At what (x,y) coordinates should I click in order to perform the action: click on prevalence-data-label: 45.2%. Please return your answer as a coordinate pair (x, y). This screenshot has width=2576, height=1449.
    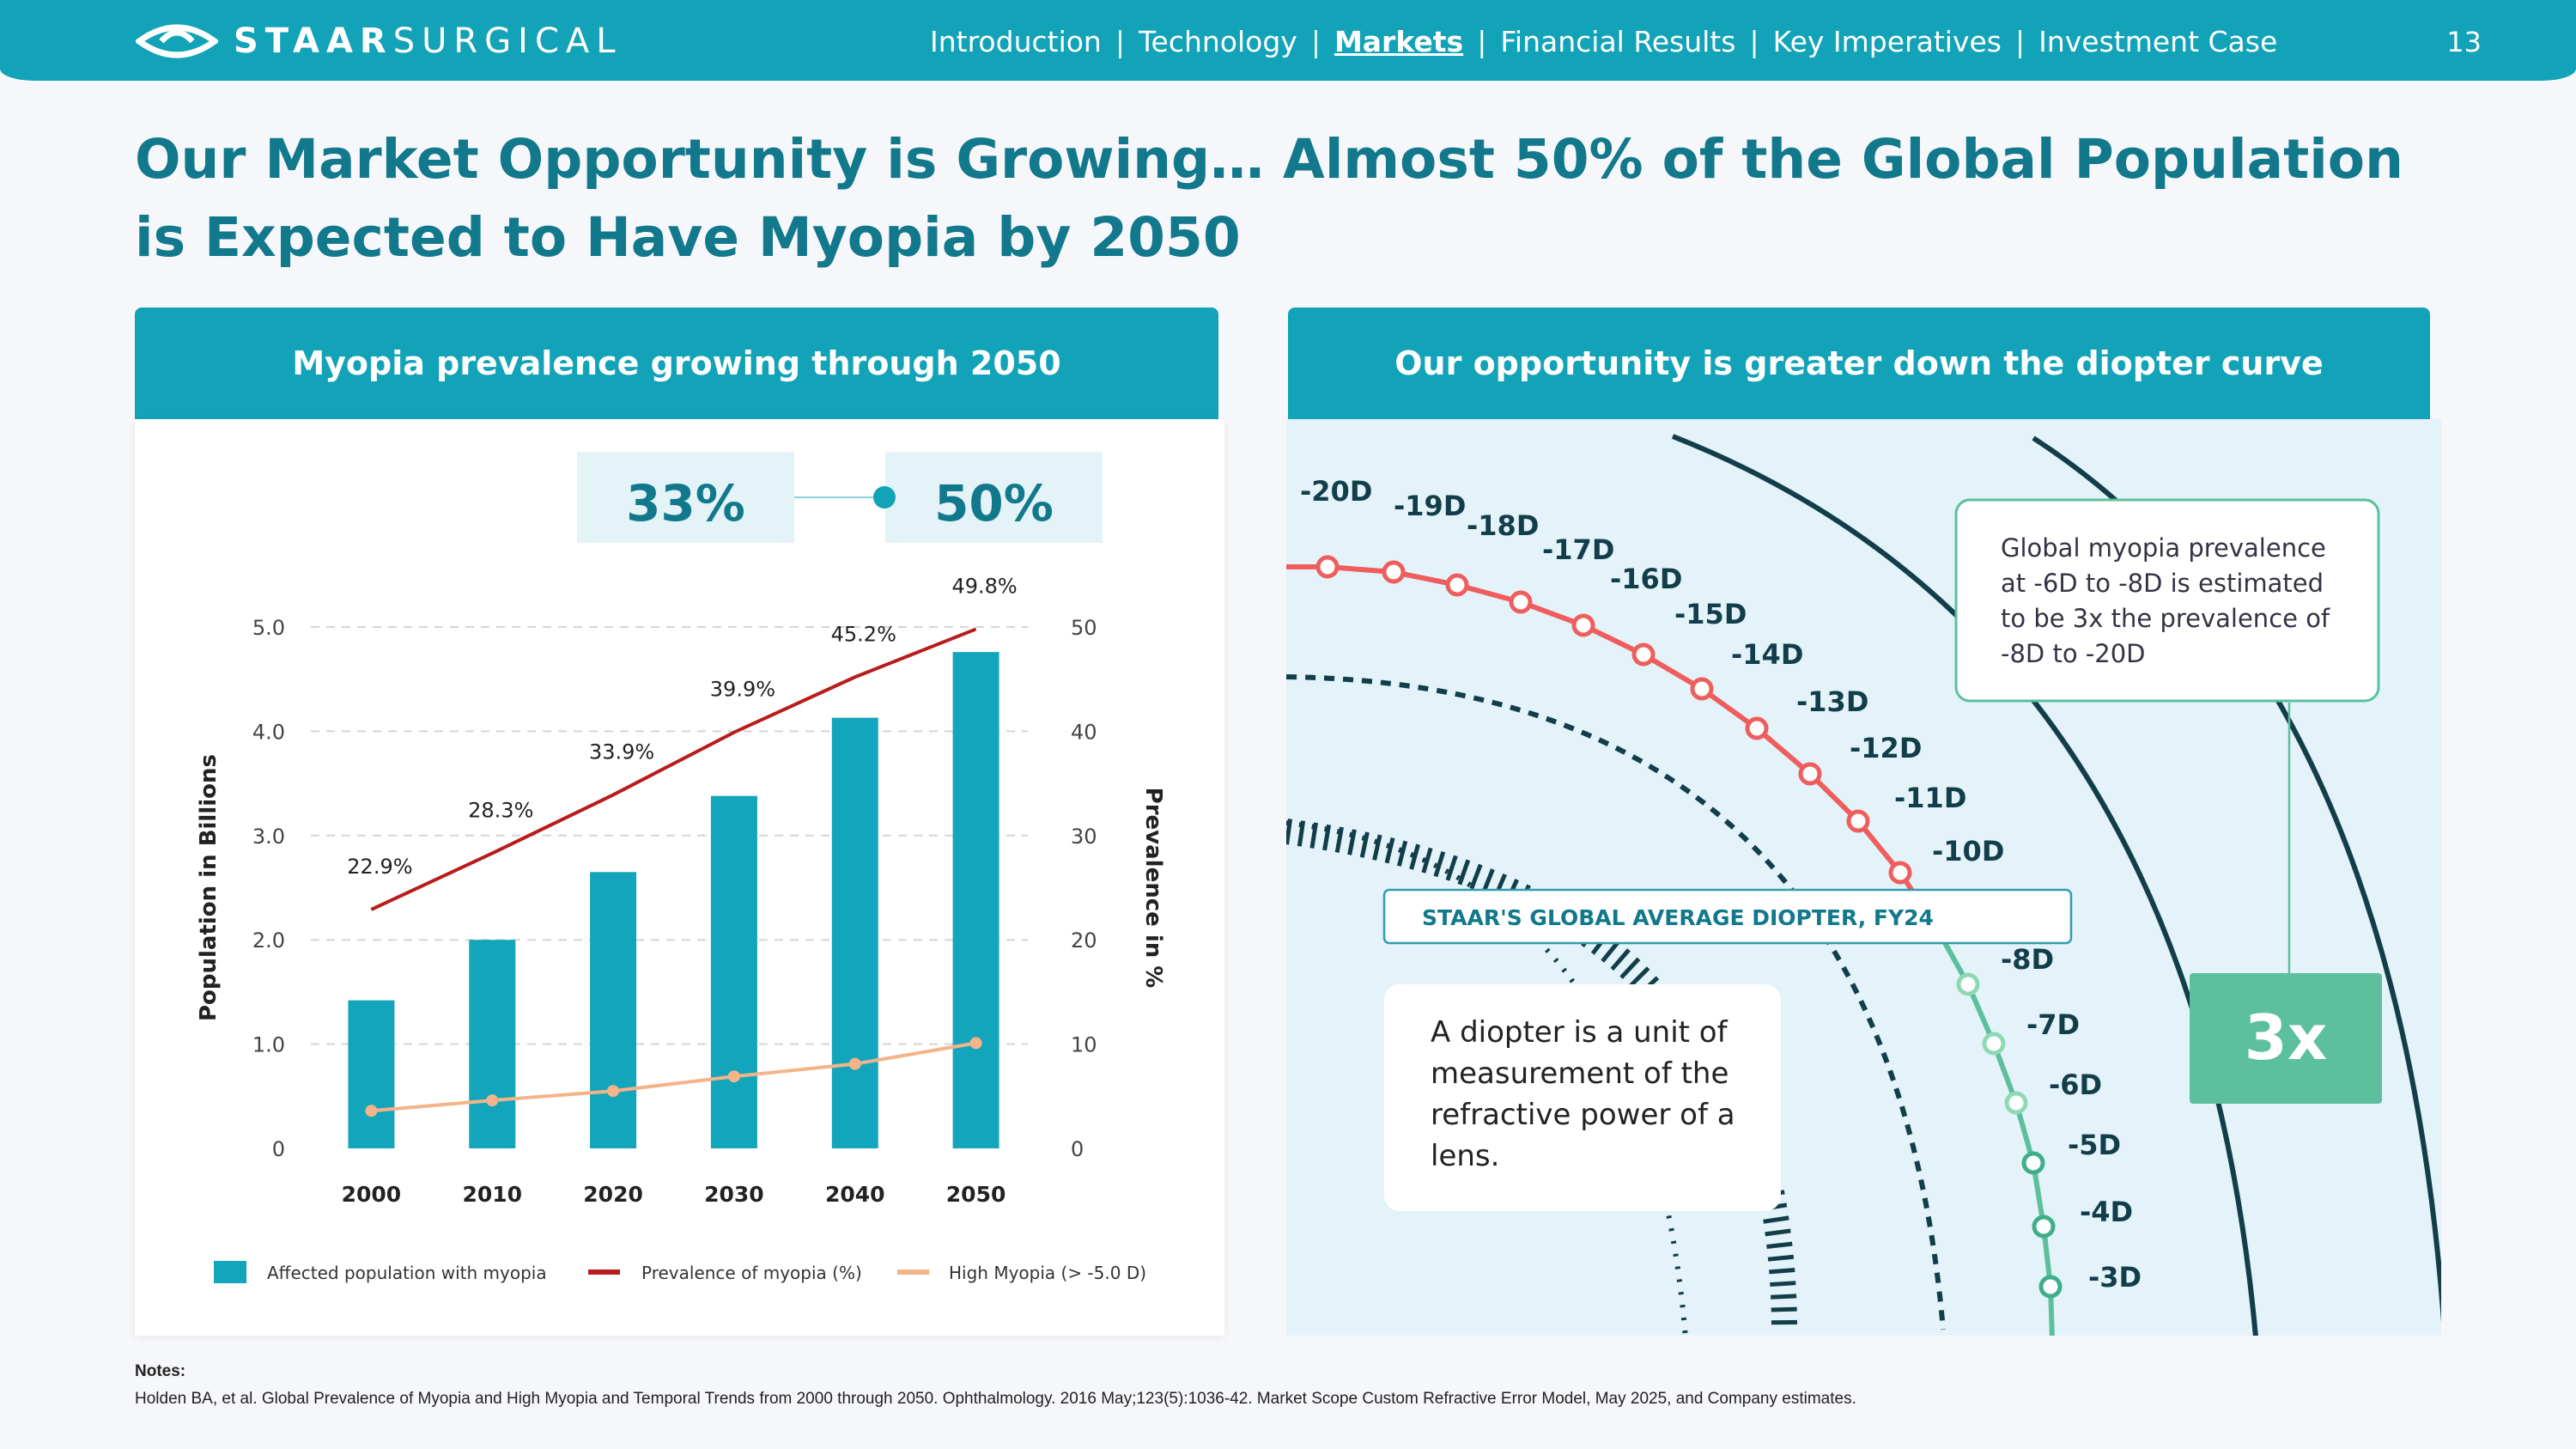
    Looking at the image, I should click on (863, 634).